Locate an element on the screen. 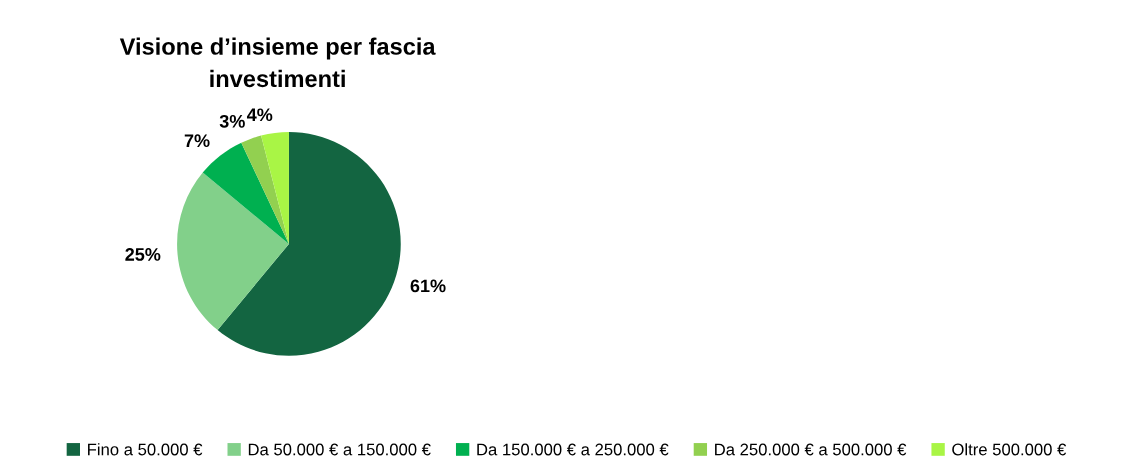 The width and height of the screenshot is (1133, 469). legend-label: Oltre 500.000 € is located at coordinates (1009, 449).